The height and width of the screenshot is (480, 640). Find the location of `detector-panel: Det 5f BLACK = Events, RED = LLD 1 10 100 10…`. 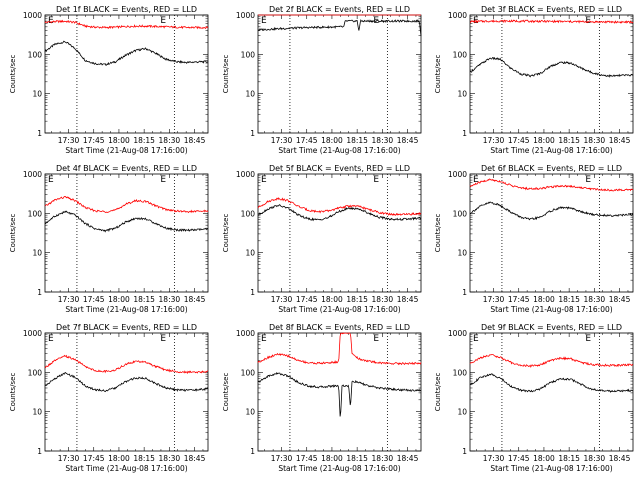

detector-panel: Det 5f BLACK = Events, RED = LLD 1 10 100 10… is located at coordinates (322, 239).